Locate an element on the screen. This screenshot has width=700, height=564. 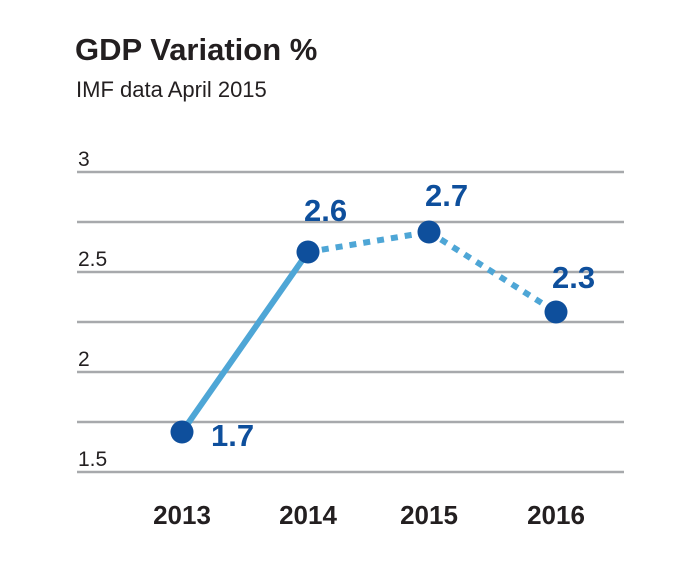
chart-subtitle: IMF data April 2015 is located at coordinates (171, 89).